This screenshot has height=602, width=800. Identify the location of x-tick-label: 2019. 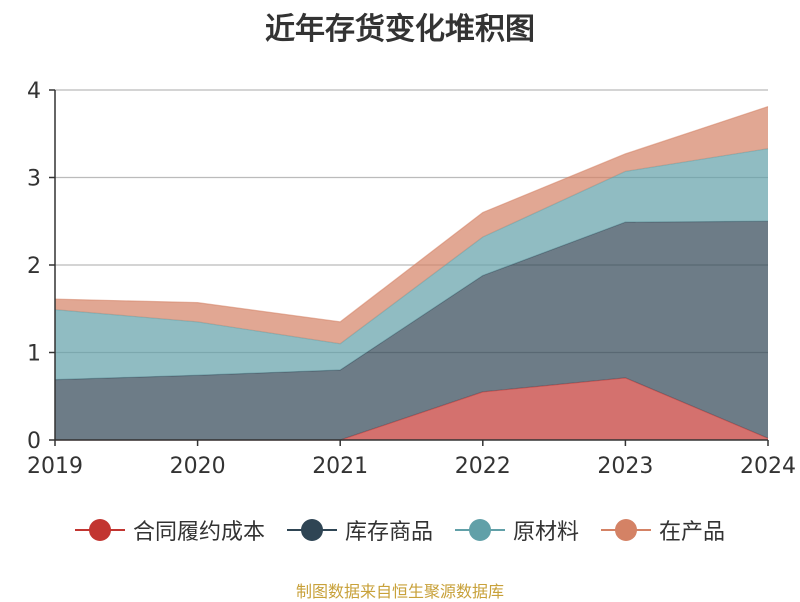
(55, 466).